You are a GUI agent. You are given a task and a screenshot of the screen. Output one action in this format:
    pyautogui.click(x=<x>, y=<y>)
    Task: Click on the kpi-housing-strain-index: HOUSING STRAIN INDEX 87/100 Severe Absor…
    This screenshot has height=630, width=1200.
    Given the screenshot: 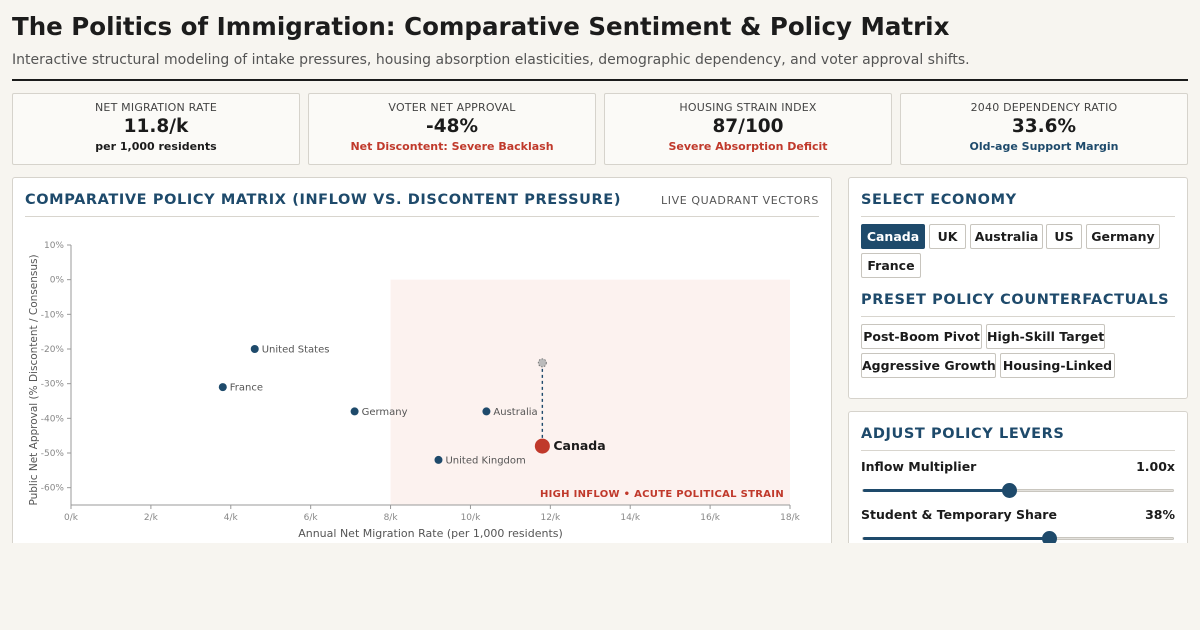 What is the action you would take?
    pyautogui.click(x=748, y=129)
    